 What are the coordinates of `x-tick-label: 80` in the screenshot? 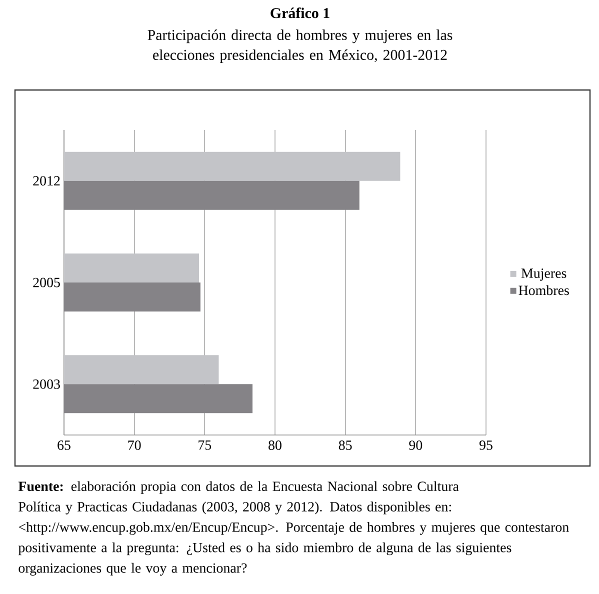 It's located at (275, 445).